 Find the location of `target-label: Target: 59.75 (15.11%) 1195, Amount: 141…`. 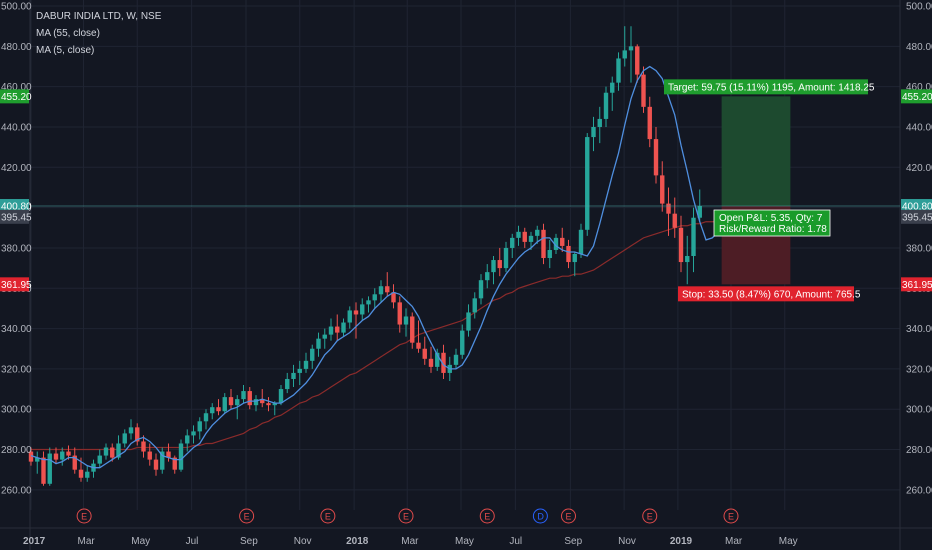

target-label: Target: 59.75 (15.11%) 1195, Amount: 141… is located at coordinates (771, 87).